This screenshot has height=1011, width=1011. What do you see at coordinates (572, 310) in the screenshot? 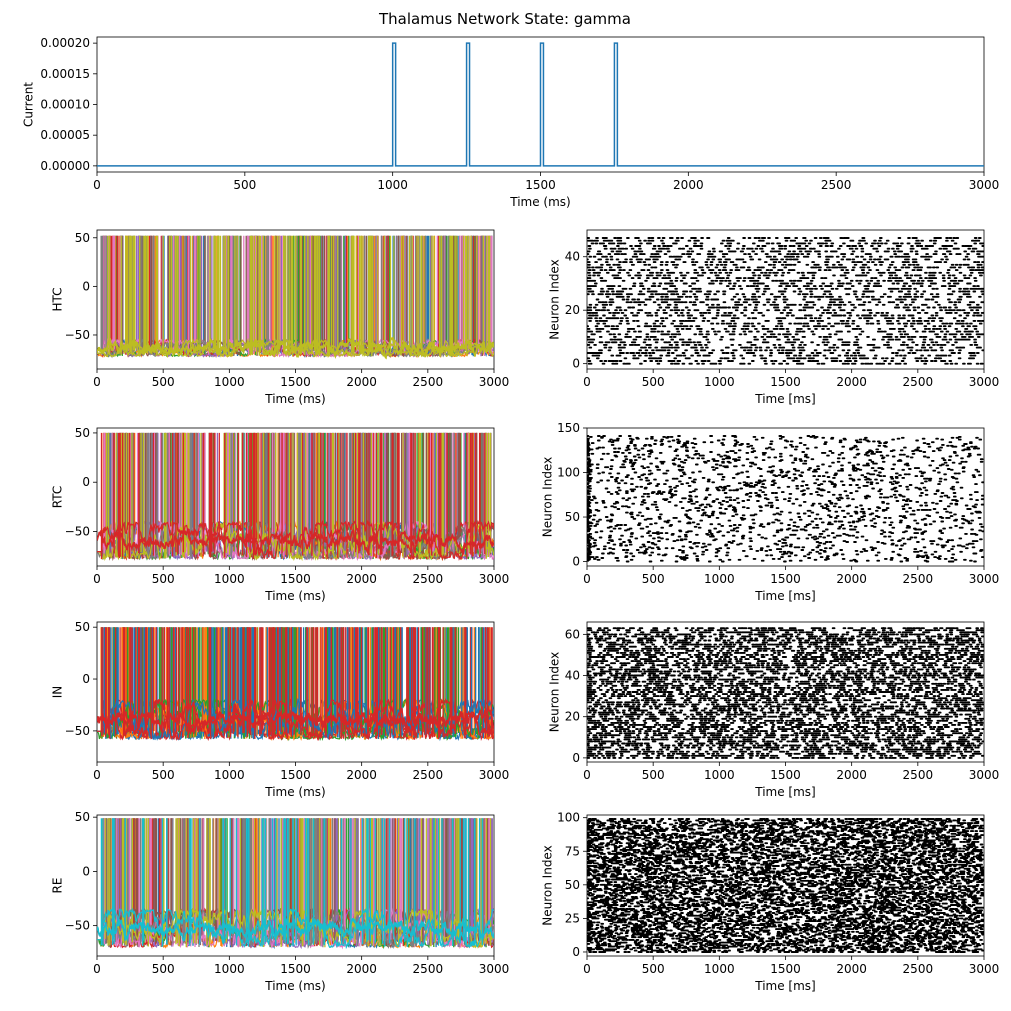
I see `y-tick-label: 20` at bounding box center [572, 310].